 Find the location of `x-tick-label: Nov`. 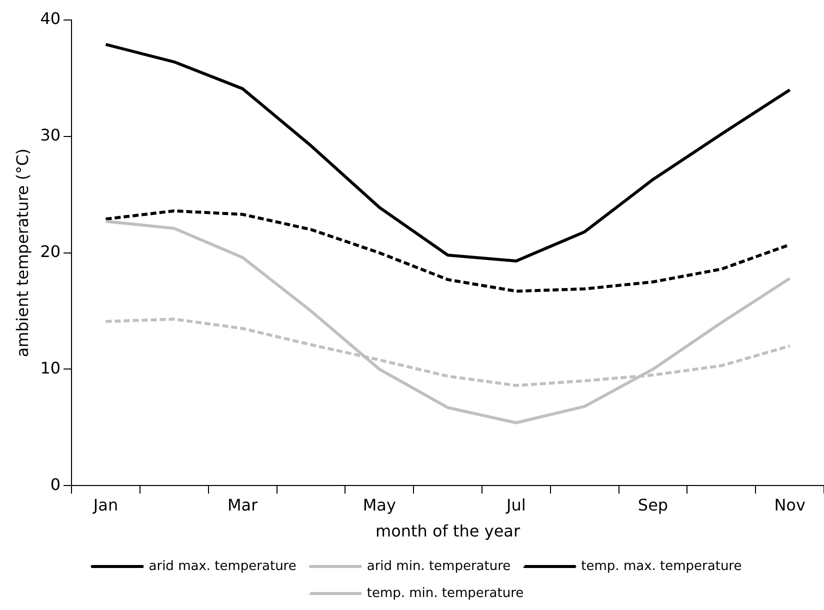

x-tick-label: Nov is located at coordinates (790, 504).